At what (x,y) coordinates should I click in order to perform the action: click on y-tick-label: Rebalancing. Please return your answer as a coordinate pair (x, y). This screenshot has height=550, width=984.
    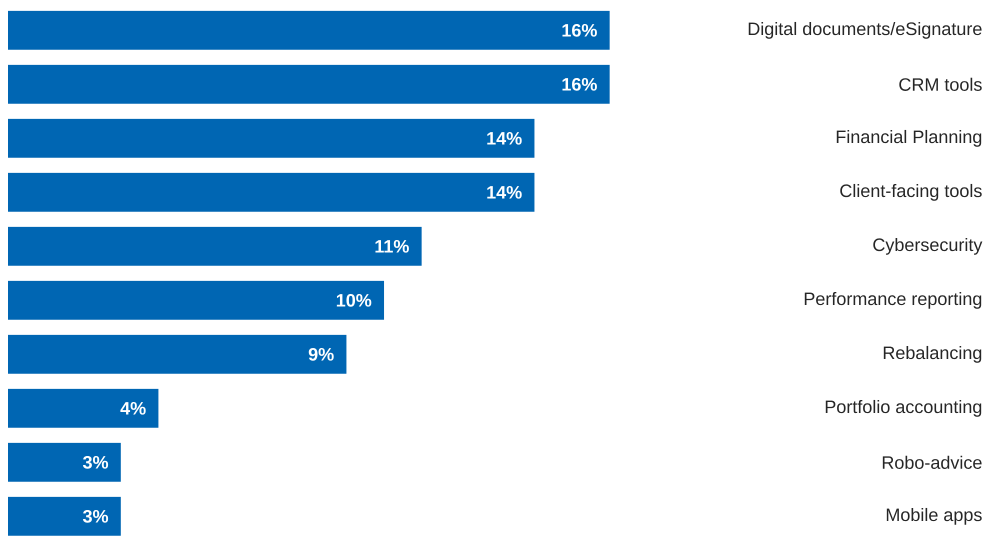
    Looking at the image, I should click on (933, 354).